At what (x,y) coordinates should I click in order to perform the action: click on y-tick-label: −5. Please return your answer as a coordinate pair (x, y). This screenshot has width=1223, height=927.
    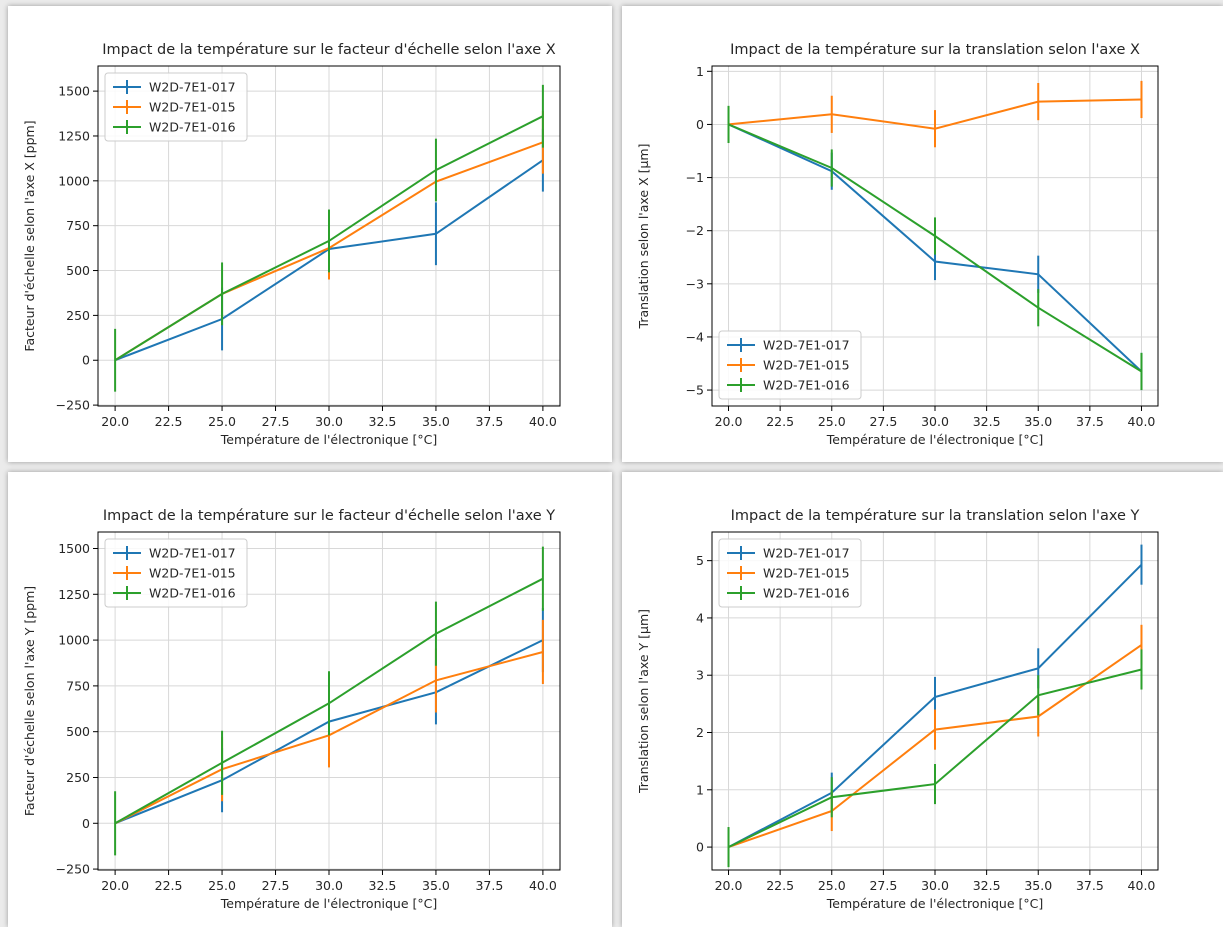
    Looking at the image, I should click on (695, 390).